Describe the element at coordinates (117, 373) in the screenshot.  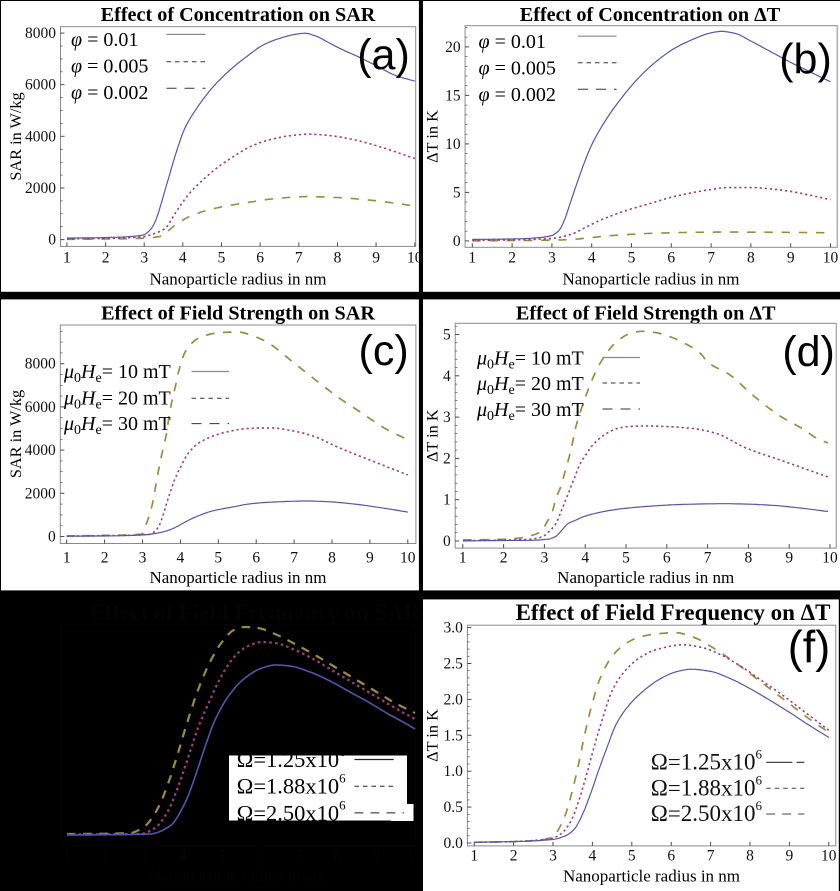
I see `svg-text: μ0He= 10 mT` at that location.